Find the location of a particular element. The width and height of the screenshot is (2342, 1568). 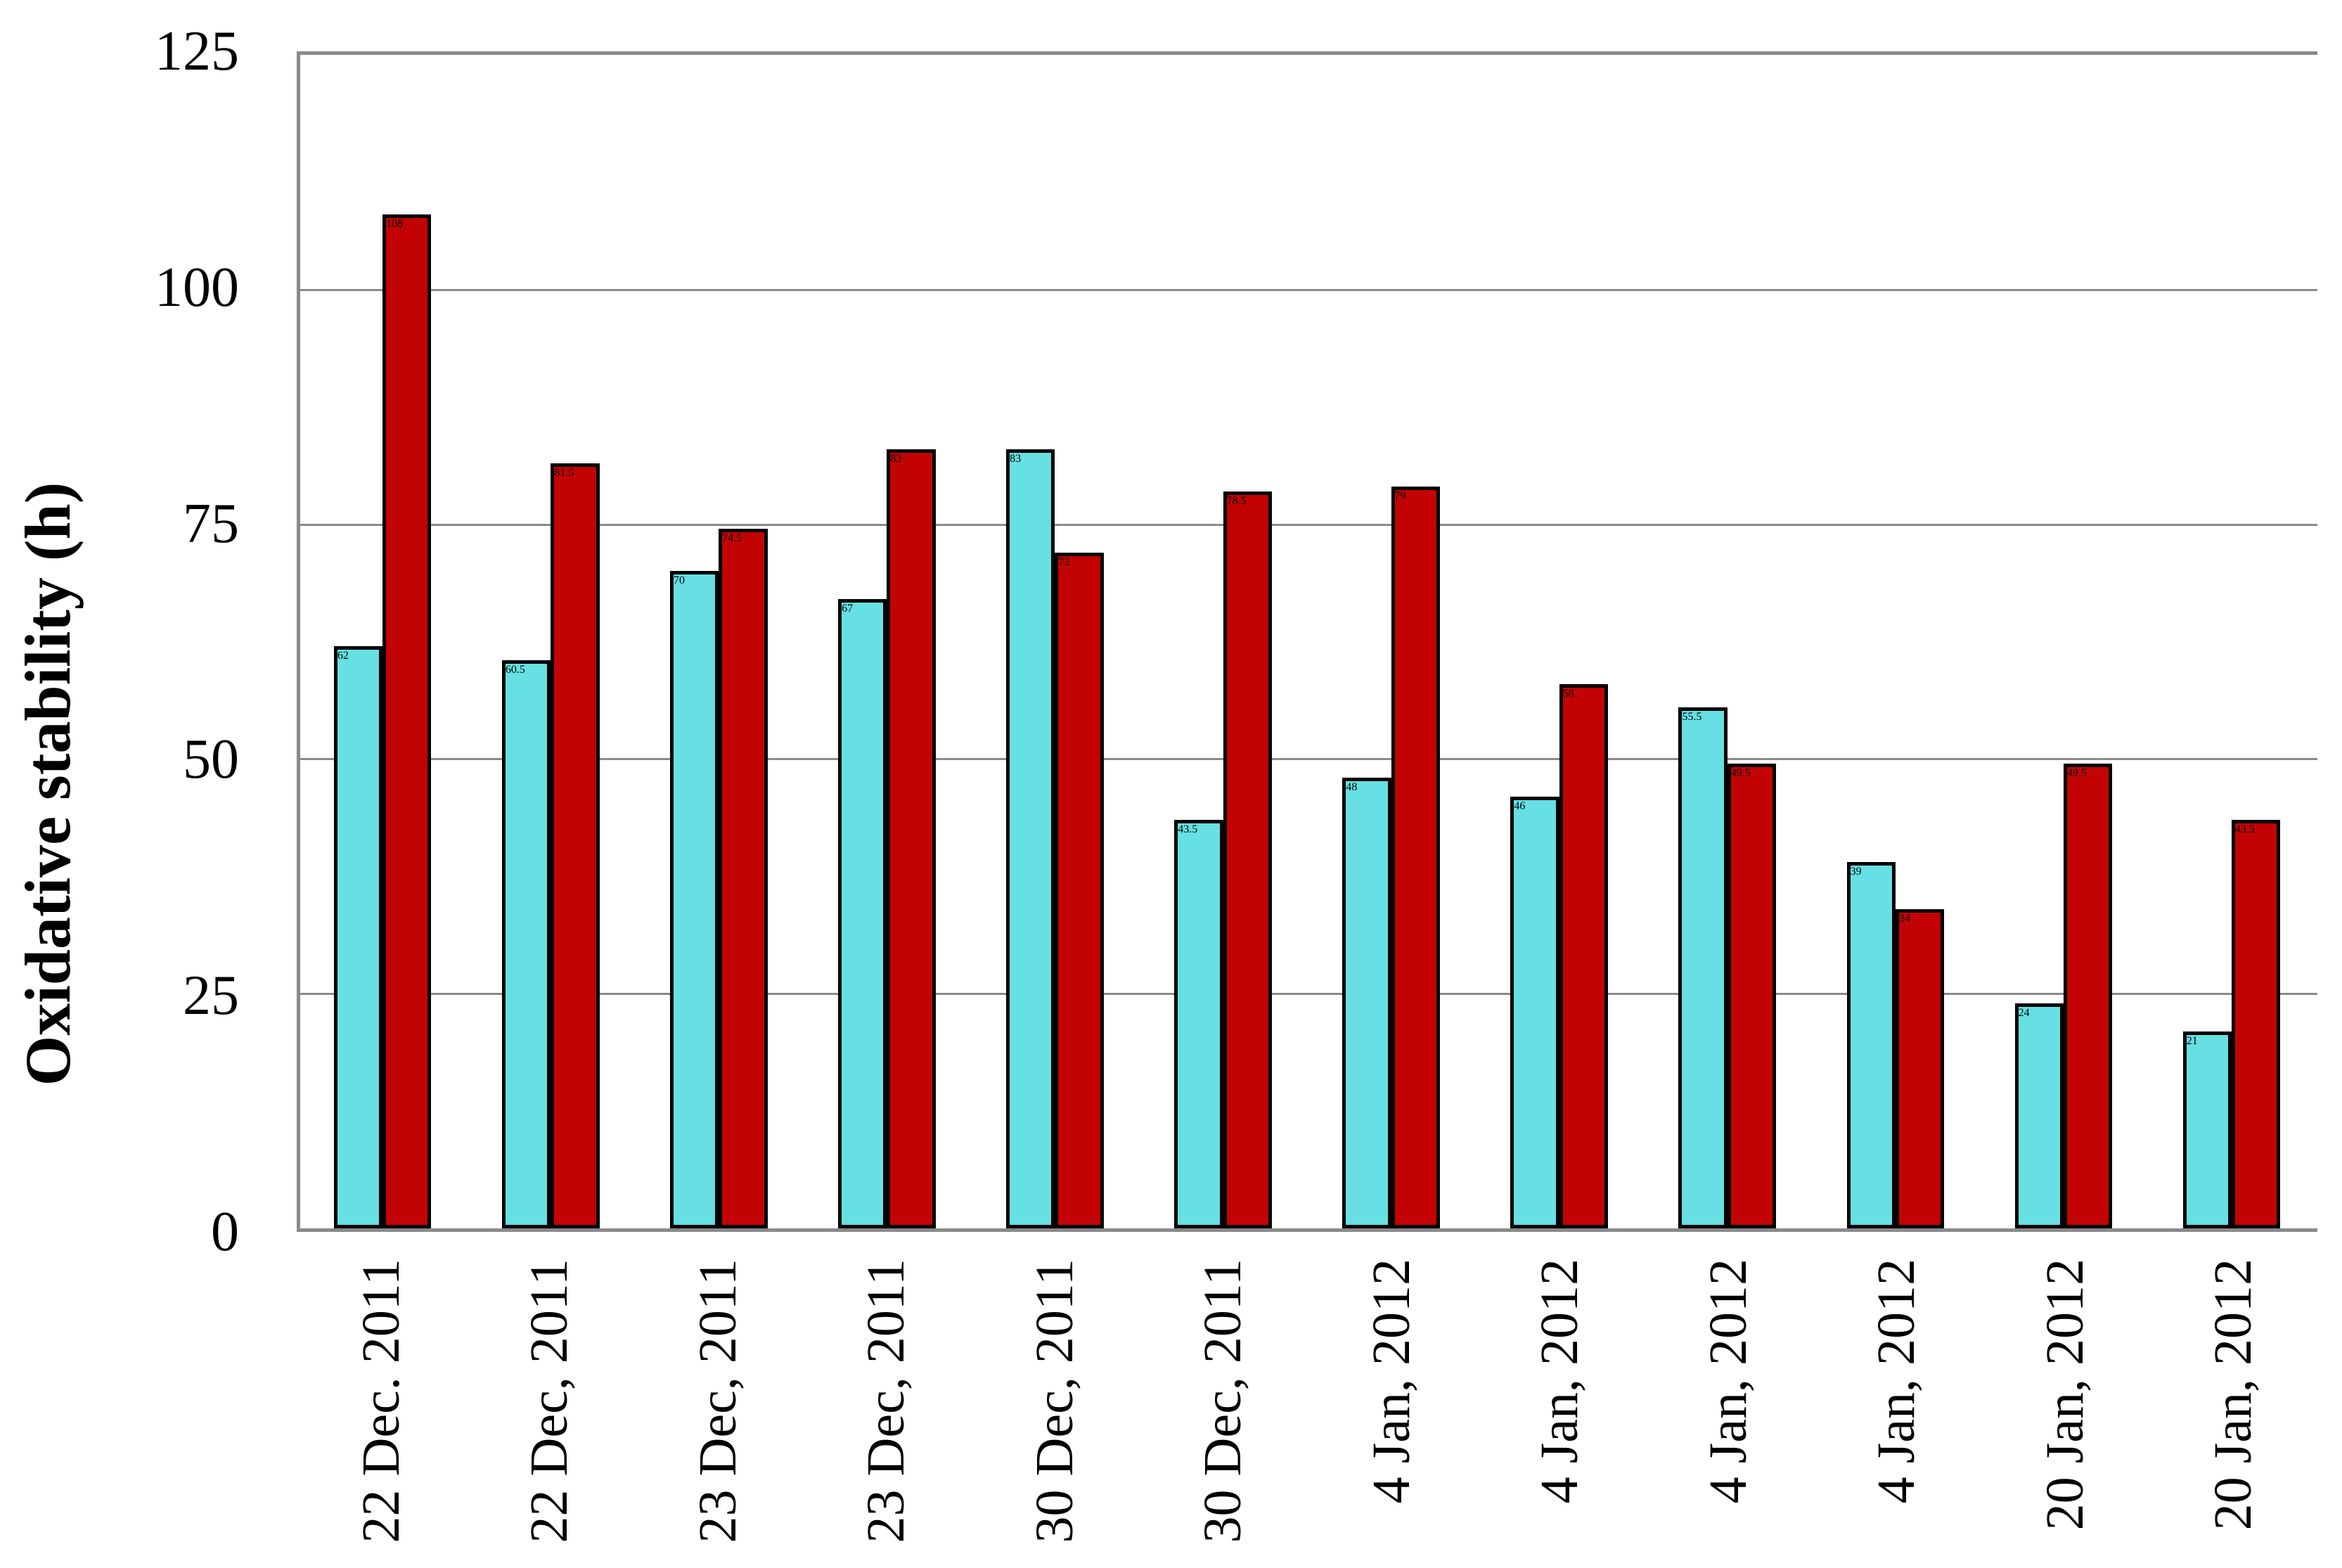

bar-series-1-category-5: 83 is located at coordinates (1030, 839).